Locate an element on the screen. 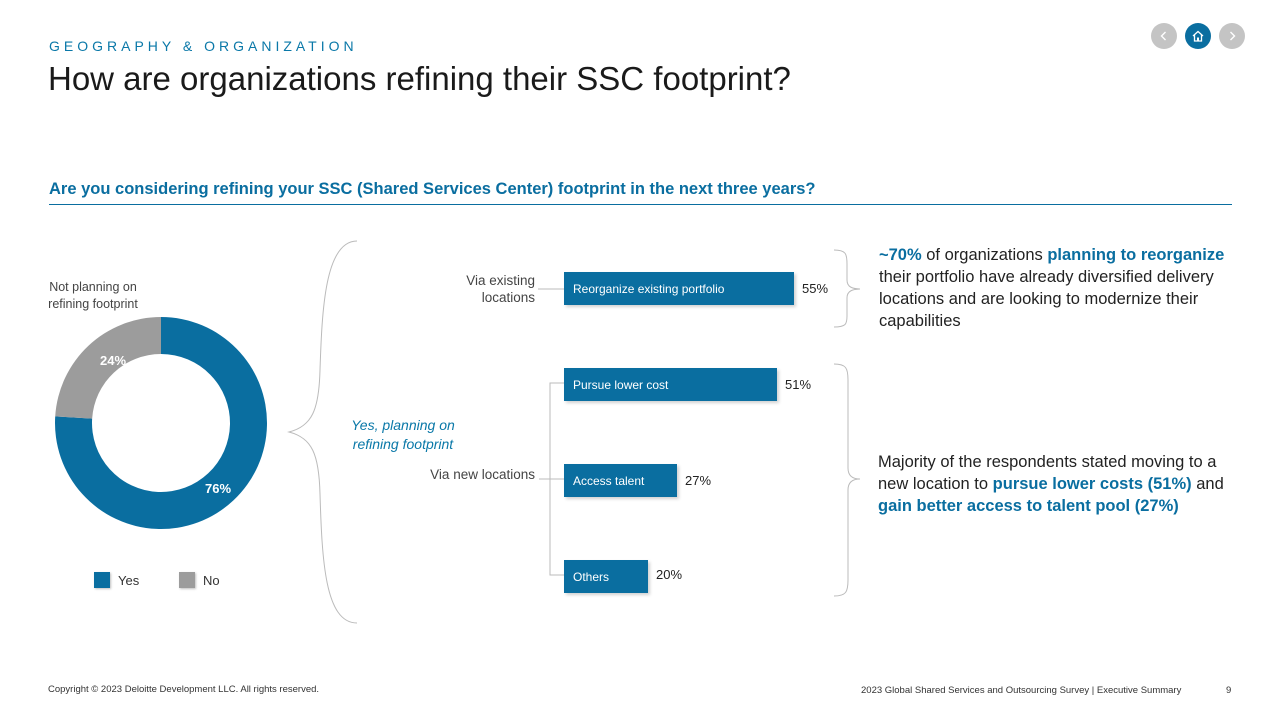 This screenshot has width=1280, height=720. next-button is located at coordinates (1232, 36).